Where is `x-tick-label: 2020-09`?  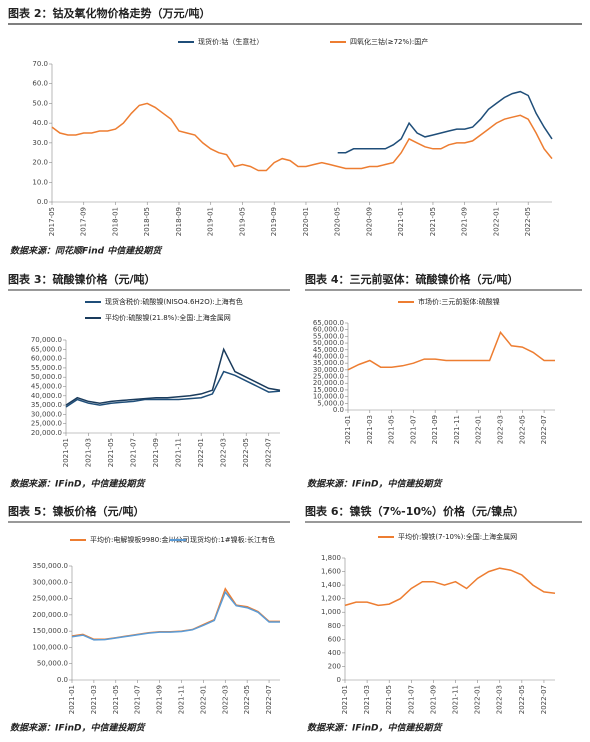 x-tick-label: 2020-09 is located at coordinates (369, 221).